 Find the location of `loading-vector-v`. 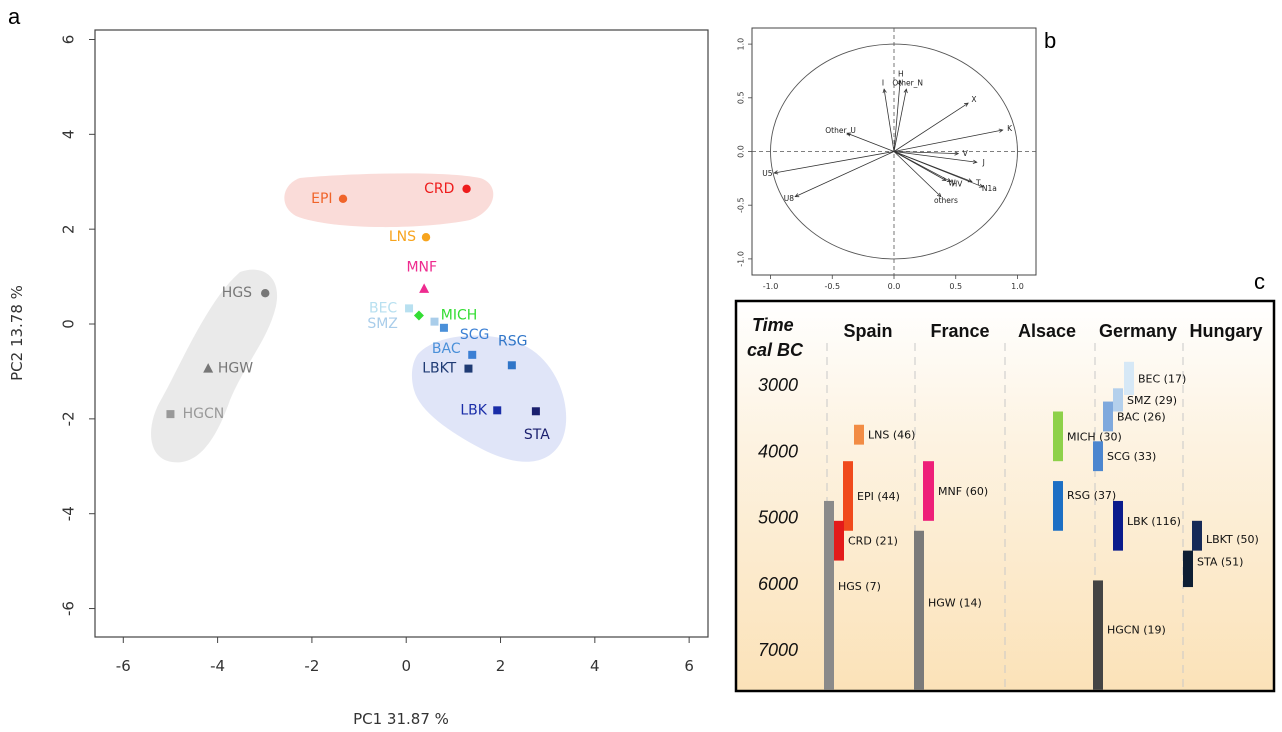

loading-vector-v is located at coordinates (926, 153).